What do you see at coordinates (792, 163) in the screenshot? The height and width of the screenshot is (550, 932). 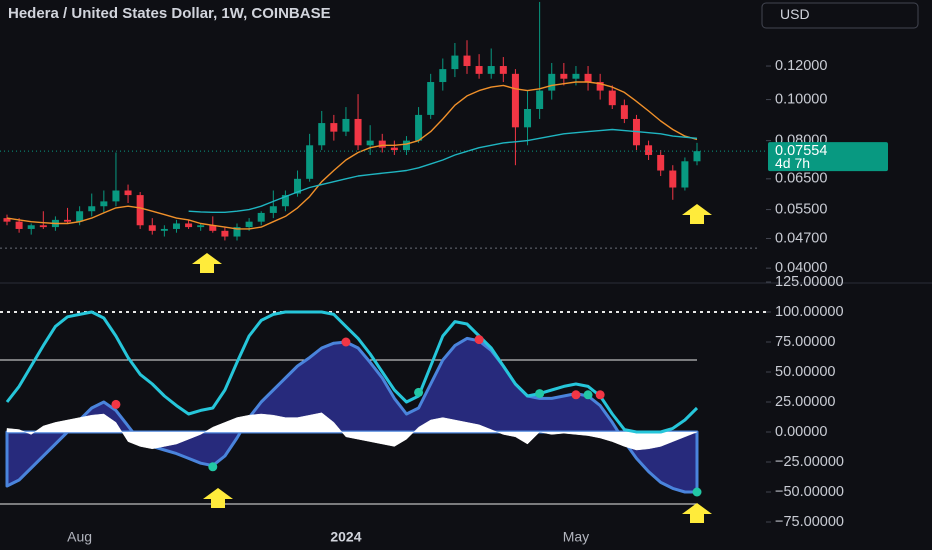 I see `countdown-label: 4d 7h` at bounding box center [792, 163].